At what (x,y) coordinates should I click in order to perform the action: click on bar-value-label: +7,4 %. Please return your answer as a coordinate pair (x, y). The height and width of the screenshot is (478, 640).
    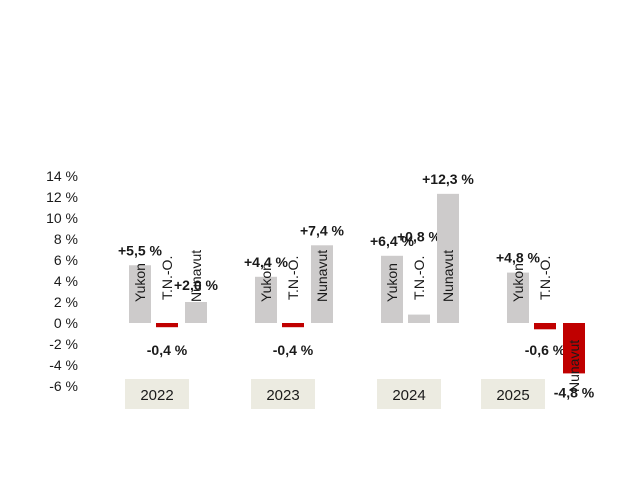
    Looking at the image, I should click on (322, 230).